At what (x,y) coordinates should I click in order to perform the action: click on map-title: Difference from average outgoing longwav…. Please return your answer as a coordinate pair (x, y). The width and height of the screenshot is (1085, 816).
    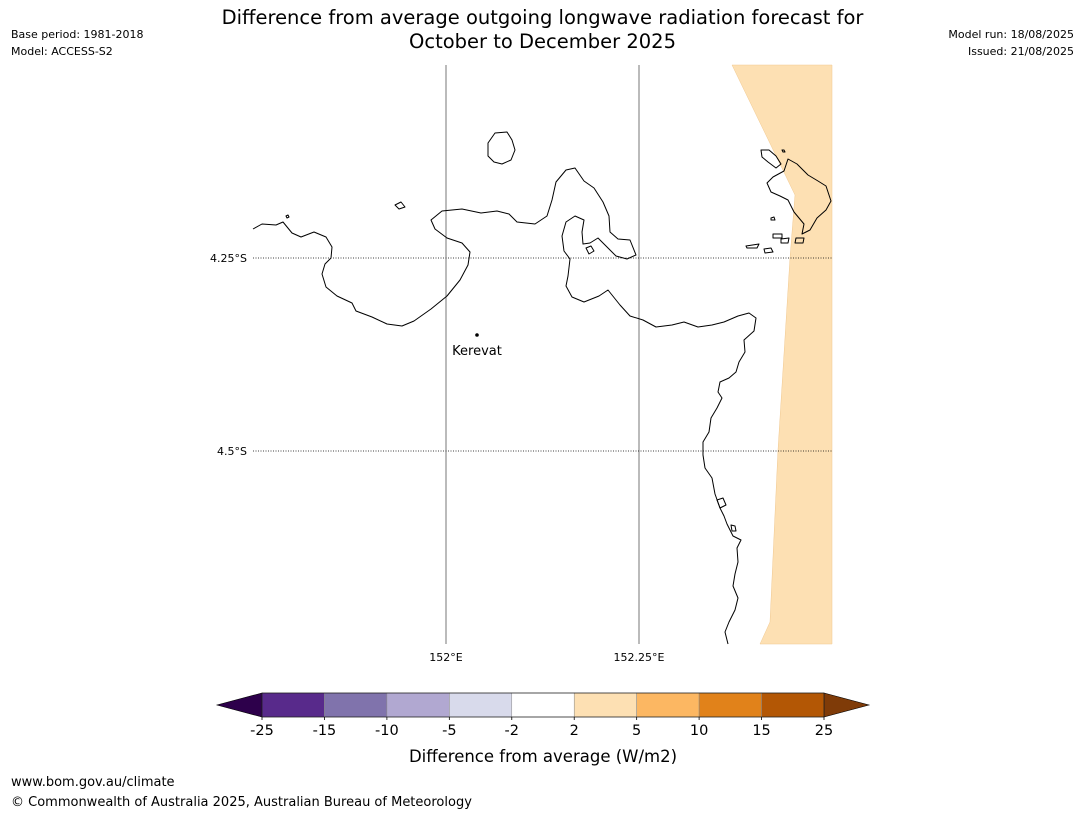
    Looking at the image, I should click on (542, 30).